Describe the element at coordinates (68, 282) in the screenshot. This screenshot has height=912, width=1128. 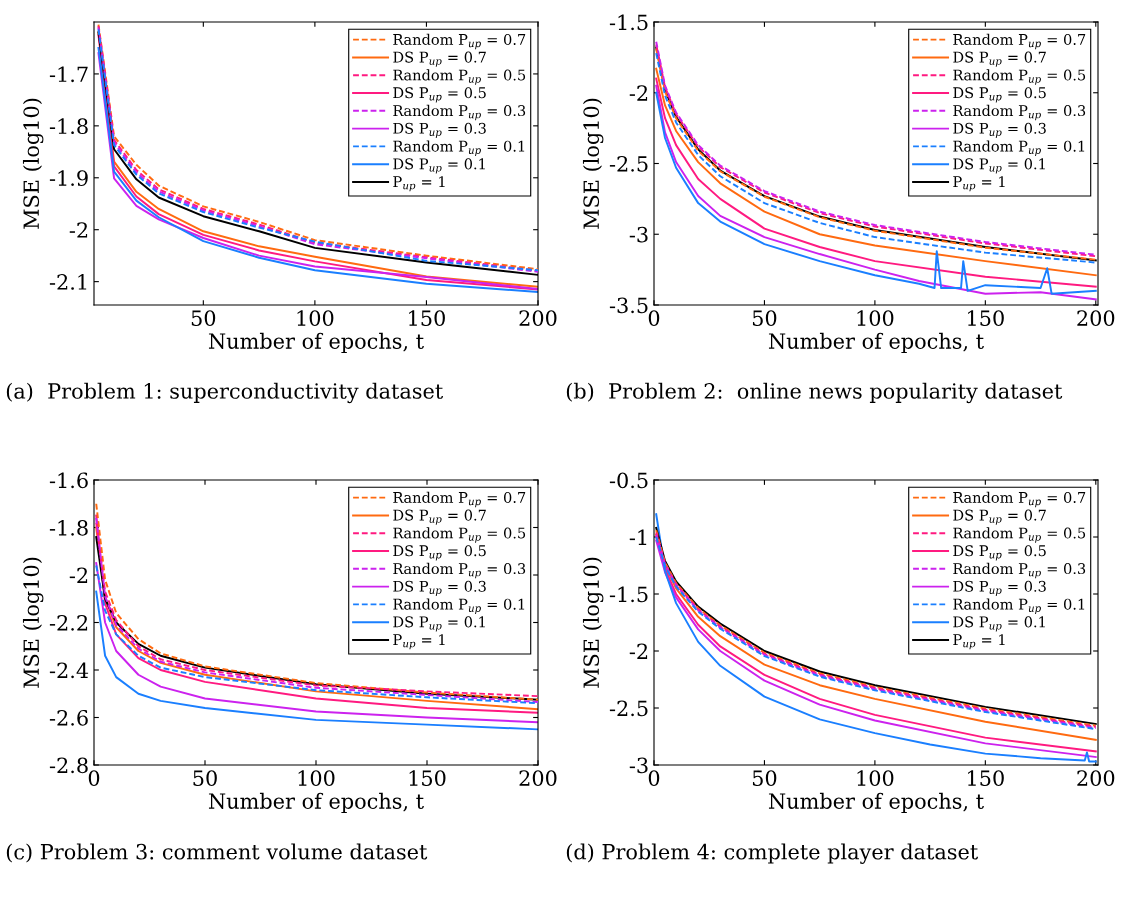
I see `y-tick-label: -2.1` at that location.